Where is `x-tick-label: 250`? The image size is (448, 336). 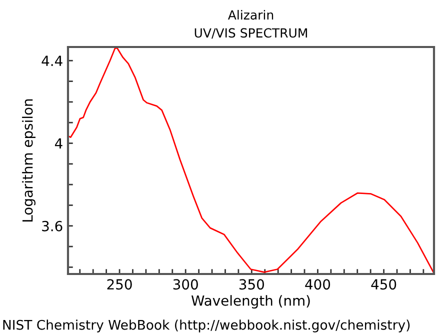 x-tick-label: 250 is located at coordinates (119, 284).